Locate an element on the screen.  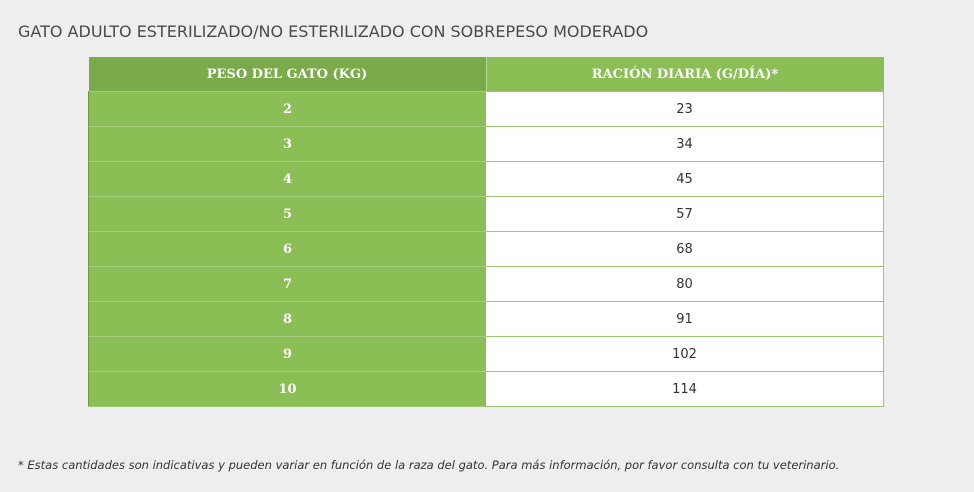
cell-weight: 6 is located at coordinates (287, 249).